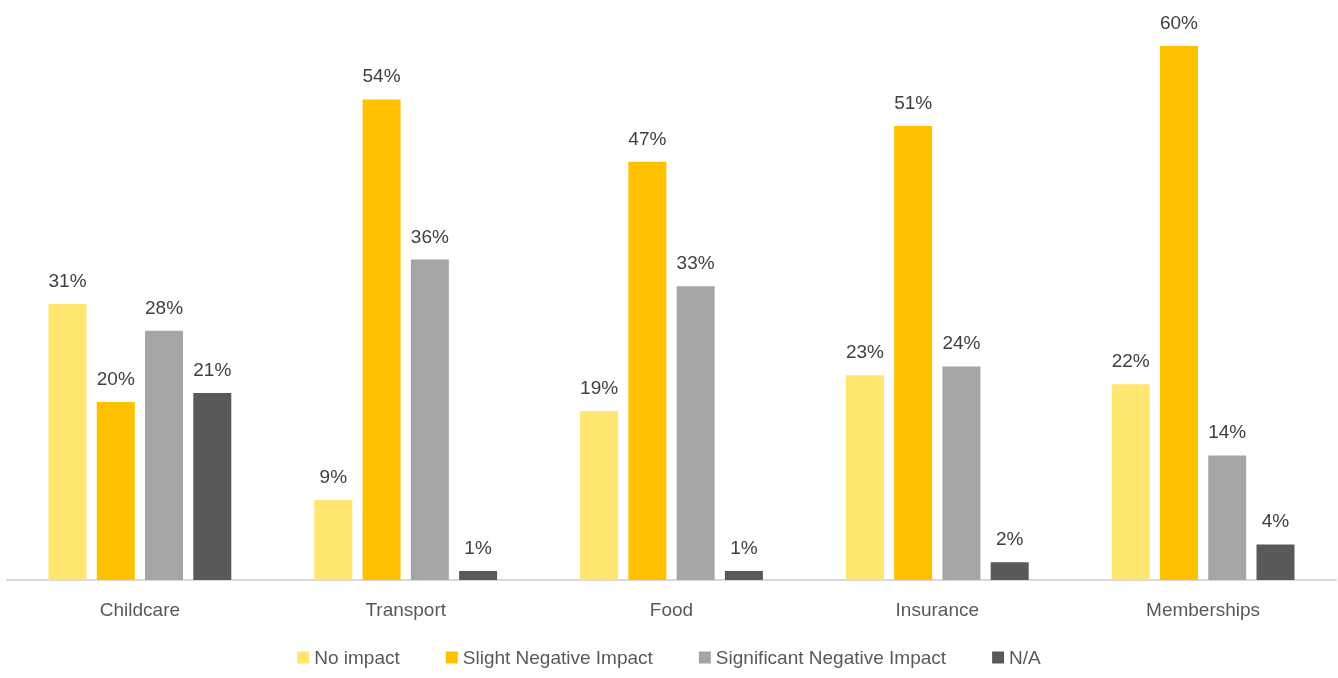 Image resolution: width=1338 pixels, height=678 pixels. What do you see at coordinates (831, 657) in the screenshot?
I see `legend-label: Significant Negative Impact` at bounding box center [831, 657].